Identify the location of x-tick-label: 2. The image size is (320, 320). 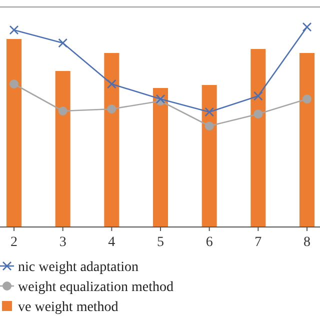
(14, 242).